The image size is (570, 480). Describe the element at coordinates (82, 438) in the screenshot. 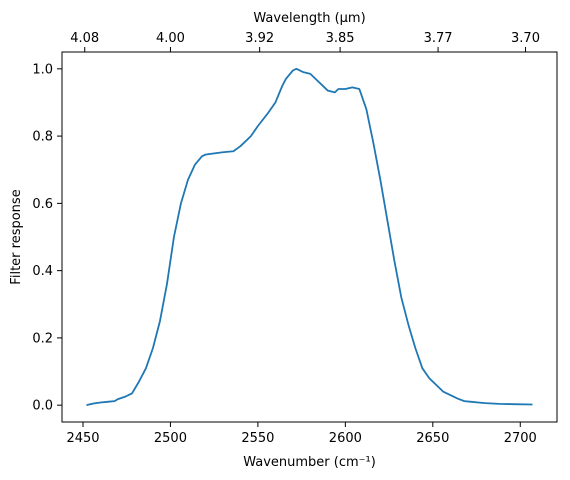

I see `x-tick-label: 2450` at that location.